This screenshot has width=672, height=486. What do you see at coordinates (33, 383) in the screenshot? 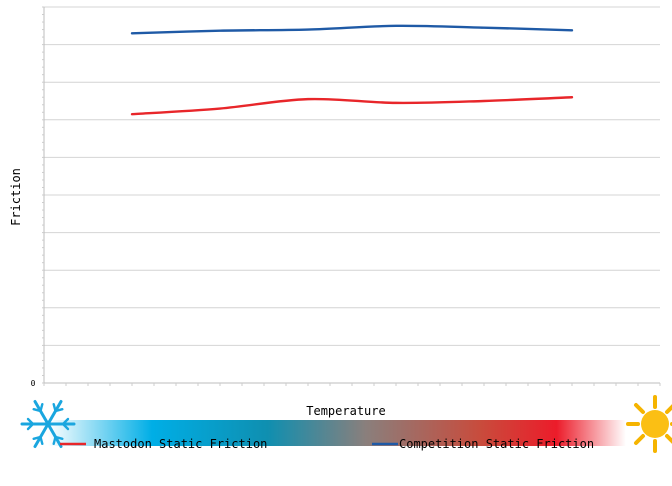
I see `y-tick-label: 0` at bounding box center [33, 383].